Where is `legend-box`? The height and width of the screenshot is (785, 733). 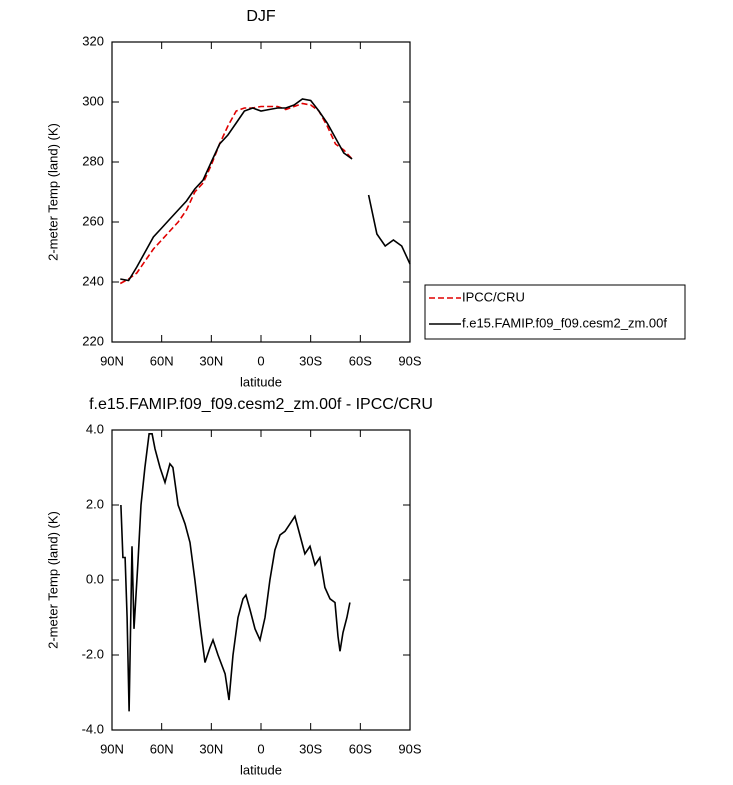 legend-box is located at coordinates (555, 312).